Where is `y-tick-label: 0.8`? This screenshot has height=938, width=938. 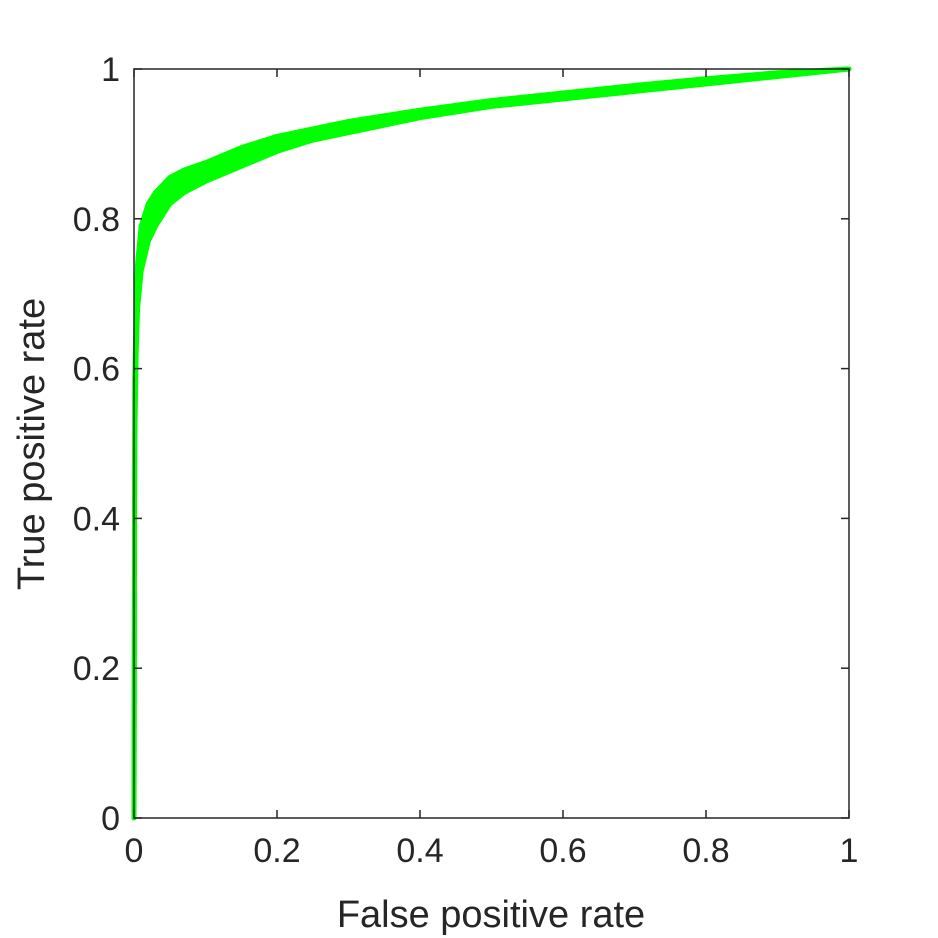 y-tick-label: 0.8 is located at coordinates (96, 220).